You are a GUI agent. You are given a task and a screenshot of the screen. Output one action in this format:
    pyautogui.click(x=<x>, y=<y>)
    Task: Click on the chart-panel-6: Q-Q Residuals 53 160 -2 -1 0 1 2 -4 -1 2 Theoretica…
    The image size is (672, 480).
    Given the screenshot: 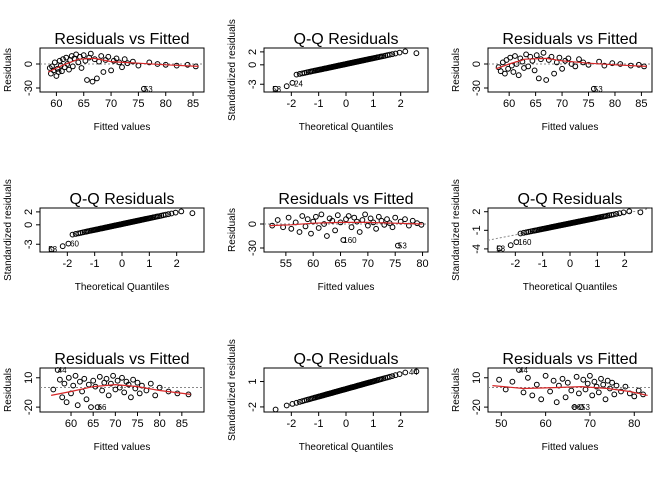 What is the action you would take?
    pyautogui.click(x=560, y=240)
    